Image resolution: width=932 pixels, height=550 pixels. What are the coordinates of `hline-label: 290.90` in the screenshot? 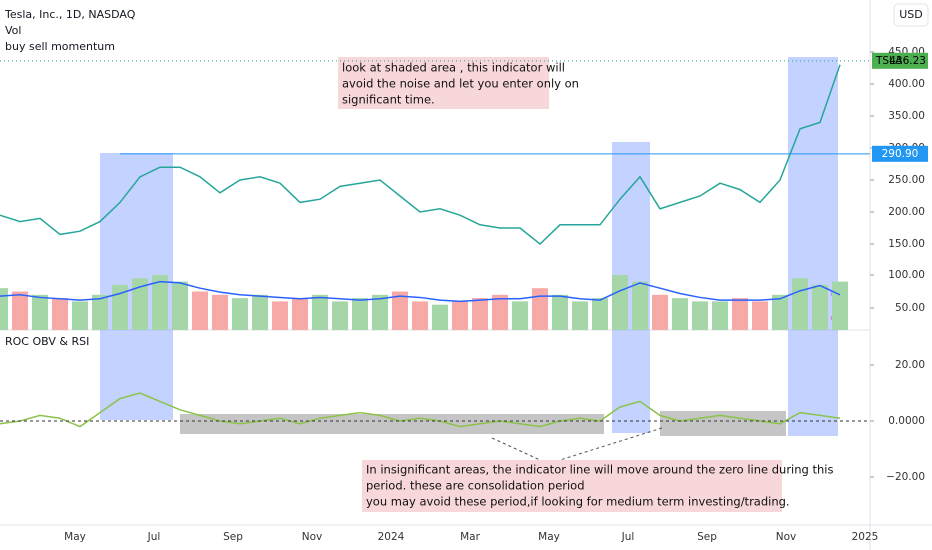 It's located at (900, 154).